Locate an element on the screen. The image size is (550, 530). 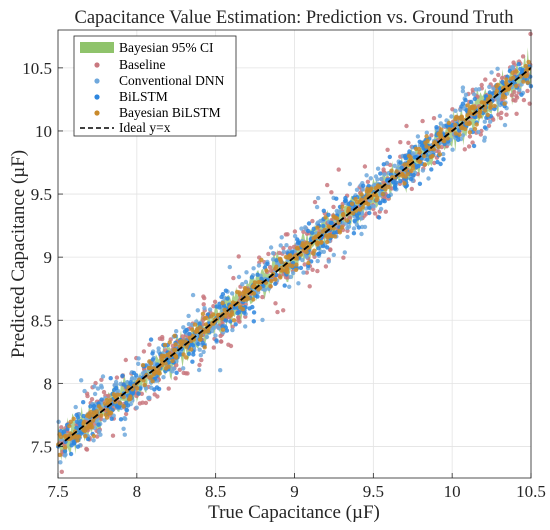
y-axis-ticks: 7.5 8 8.5 9 9.5 10 10.5 is located at coordinates (42, 257).